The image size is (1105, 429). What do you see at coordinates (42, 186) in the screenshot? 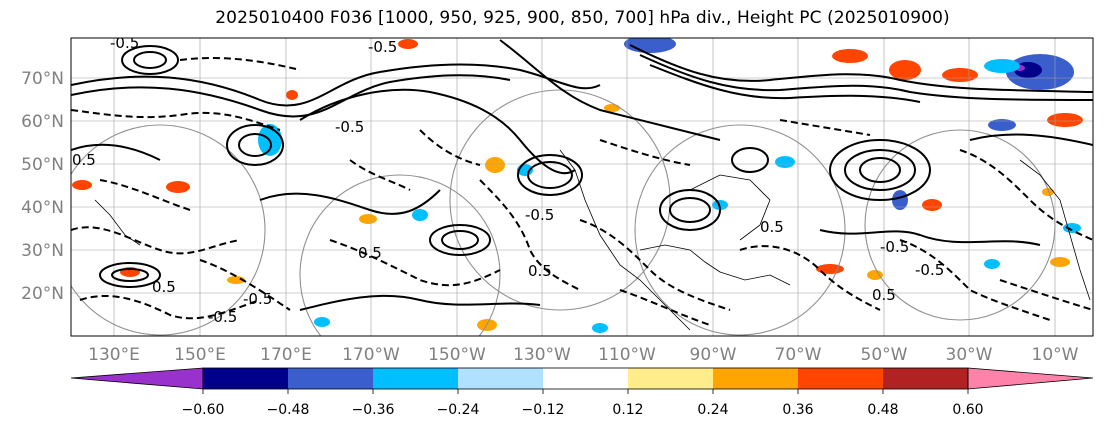
I see `latitude-labels: 70°N 60°N 50°N 40°N 30°N 20°N` at bounding box center [42, 186].